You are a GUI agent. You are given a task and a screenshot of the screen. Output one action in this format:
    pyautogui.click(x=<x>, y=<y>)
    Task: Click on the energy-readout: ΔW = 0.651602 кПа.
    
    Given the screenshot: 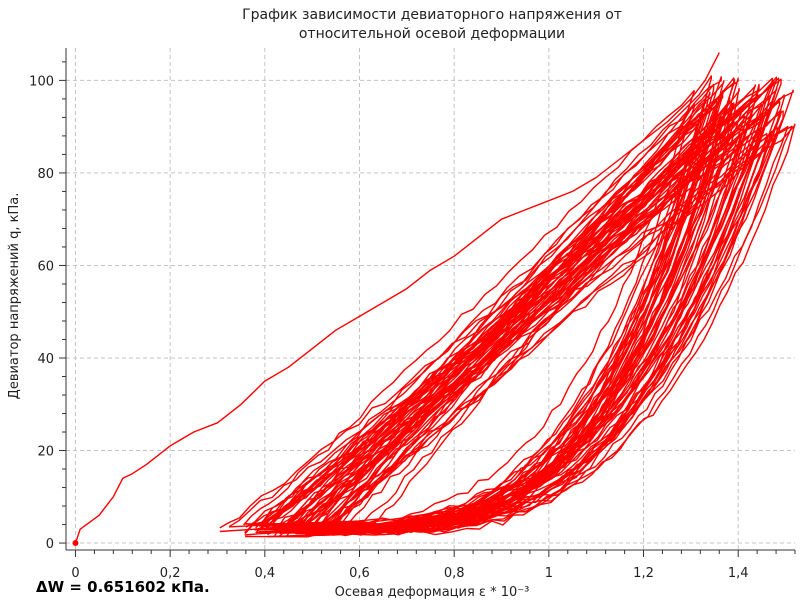 What is the action you would take?
    pyautogui.click(x=123, y=587)
    